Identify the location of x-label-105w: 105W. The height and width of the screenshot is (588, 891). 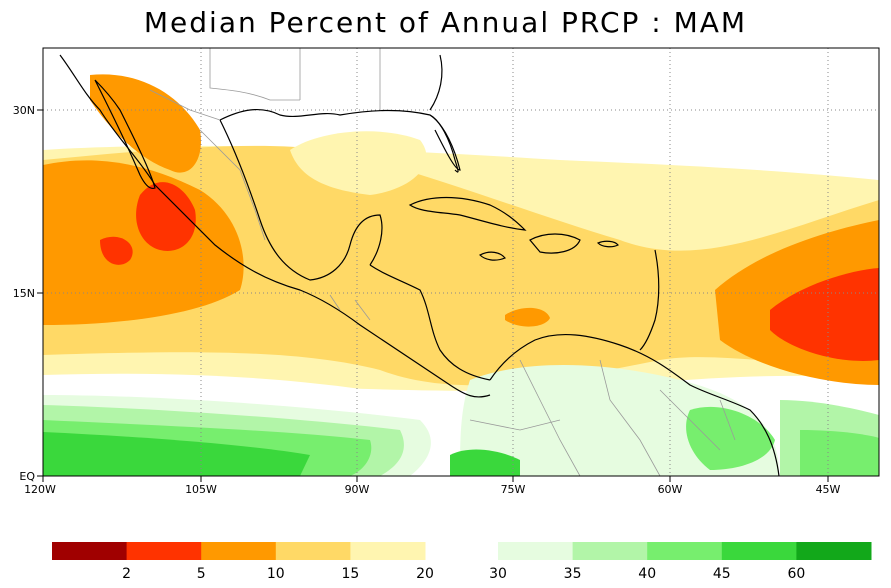
(201, 489).